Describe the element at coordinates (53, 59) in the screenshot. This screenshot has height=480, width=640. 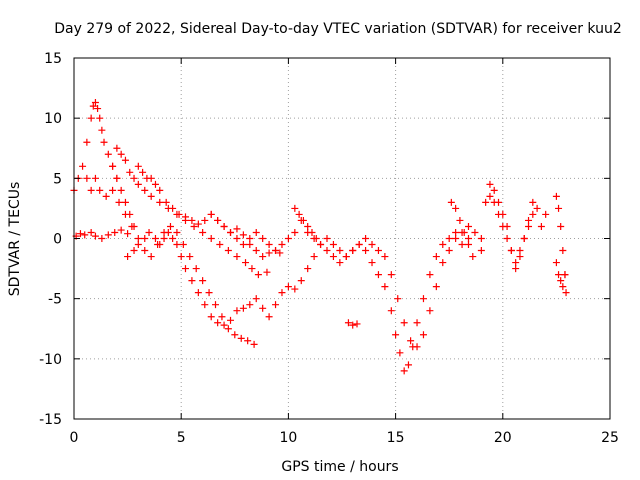
I see `y-tick-label: 15` at that location.